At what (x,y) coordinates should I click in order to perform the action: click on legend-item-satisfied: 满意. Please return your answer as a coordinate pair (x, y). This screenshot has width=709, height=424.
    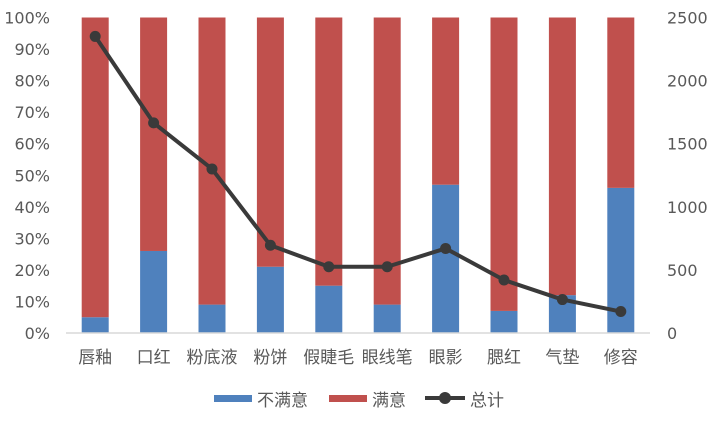
    Looking at the image, I should click on (367, 398).